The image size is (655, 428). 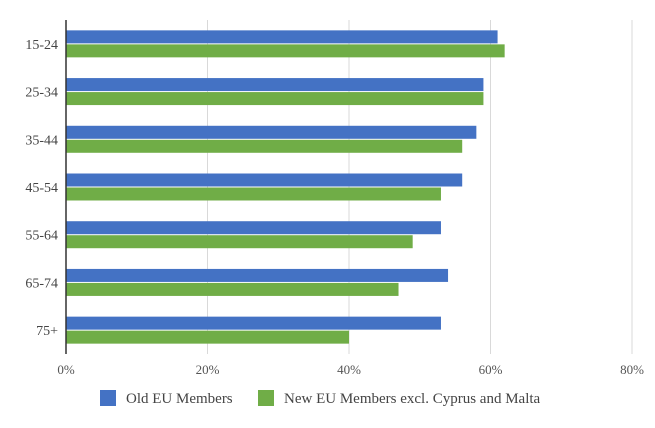 I want to click on category-labels: 15-24 25-34 35-44 45-54 55-64 65-74 75+, so click(x=41, y=188).